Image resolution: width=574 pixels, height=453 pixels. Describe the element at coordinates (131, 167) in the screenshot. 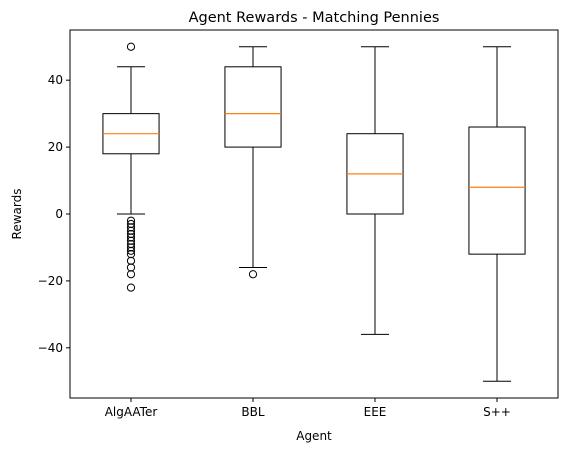

I see `box-group-algaater` at that location.